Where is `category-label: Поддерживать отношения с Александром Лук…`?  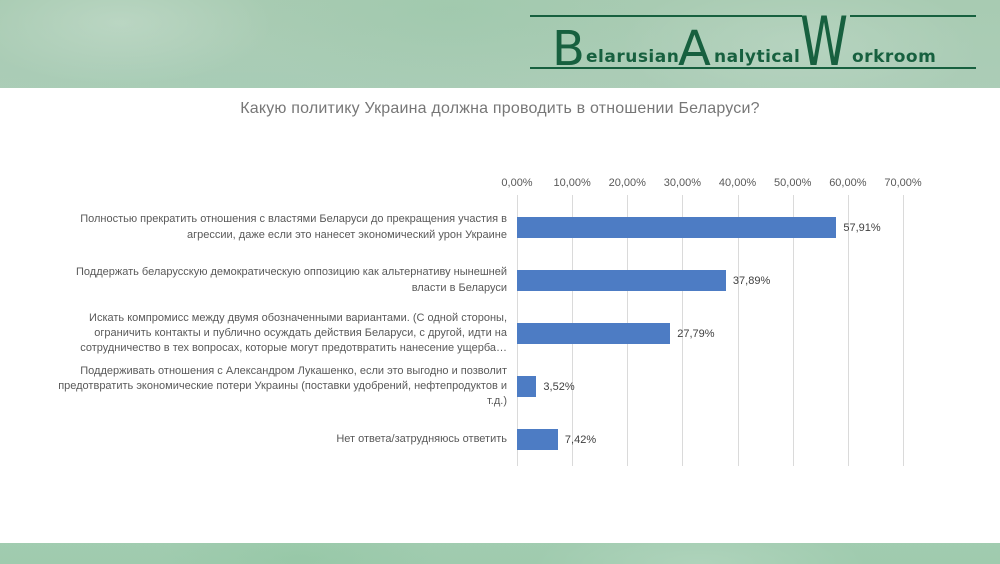
category-label: Поддерживать отношения с Александром Лук… is located at coordinates (282, 386).